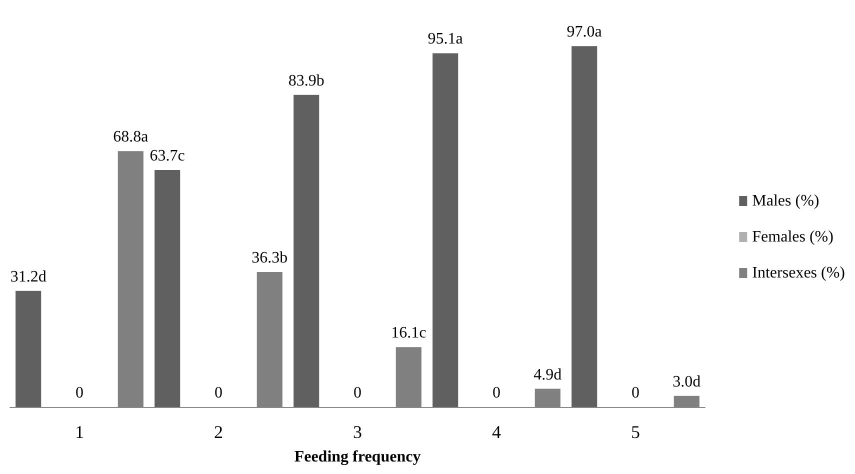  I want to click on legend-label: Males (%), so click(786, 201).